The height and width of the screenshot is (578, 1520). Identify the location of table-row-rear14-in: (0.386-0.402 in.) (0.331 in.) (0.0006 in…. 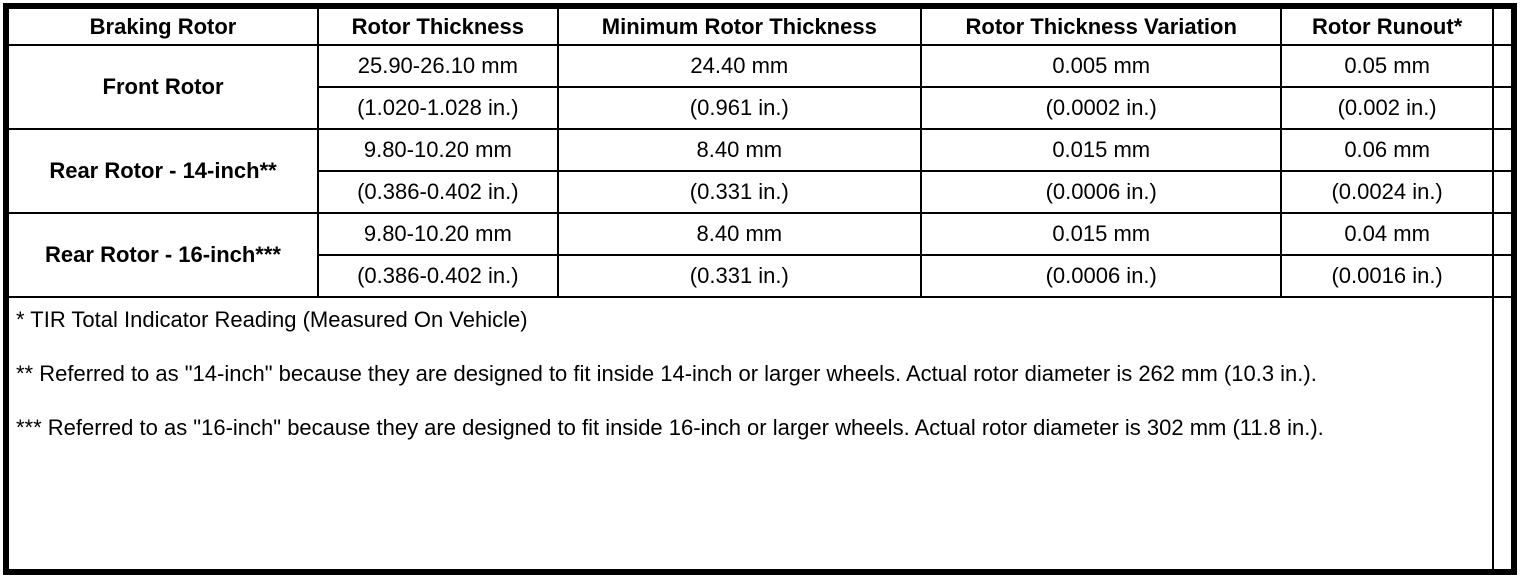
(761, 192).